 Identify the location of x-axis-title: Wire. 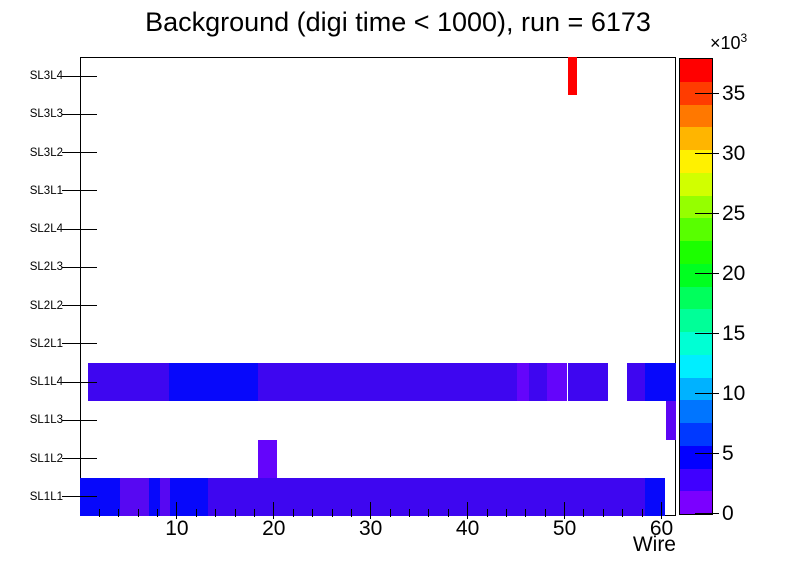
(654, 544).